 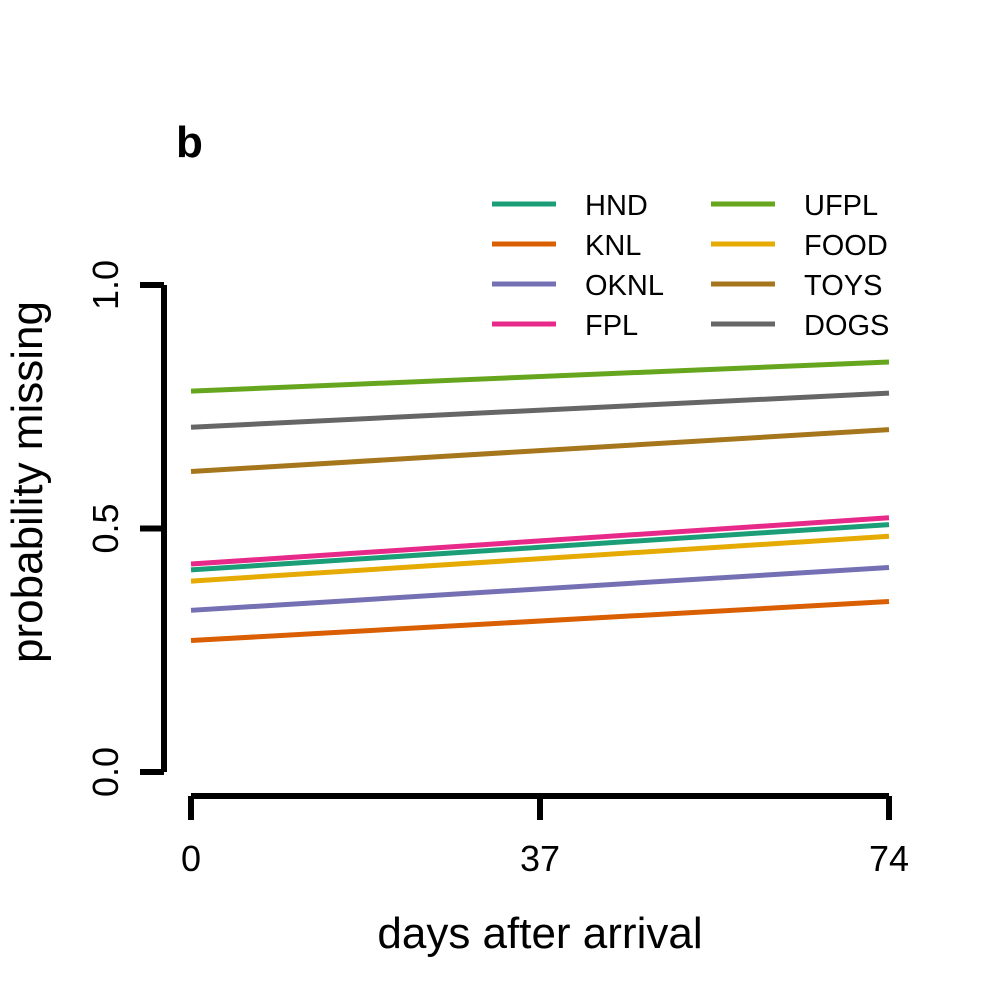 What do you see at coordinates (540, 588) in the screenshot?
I see `series-line-oknl` at bounding box center [540, 588].